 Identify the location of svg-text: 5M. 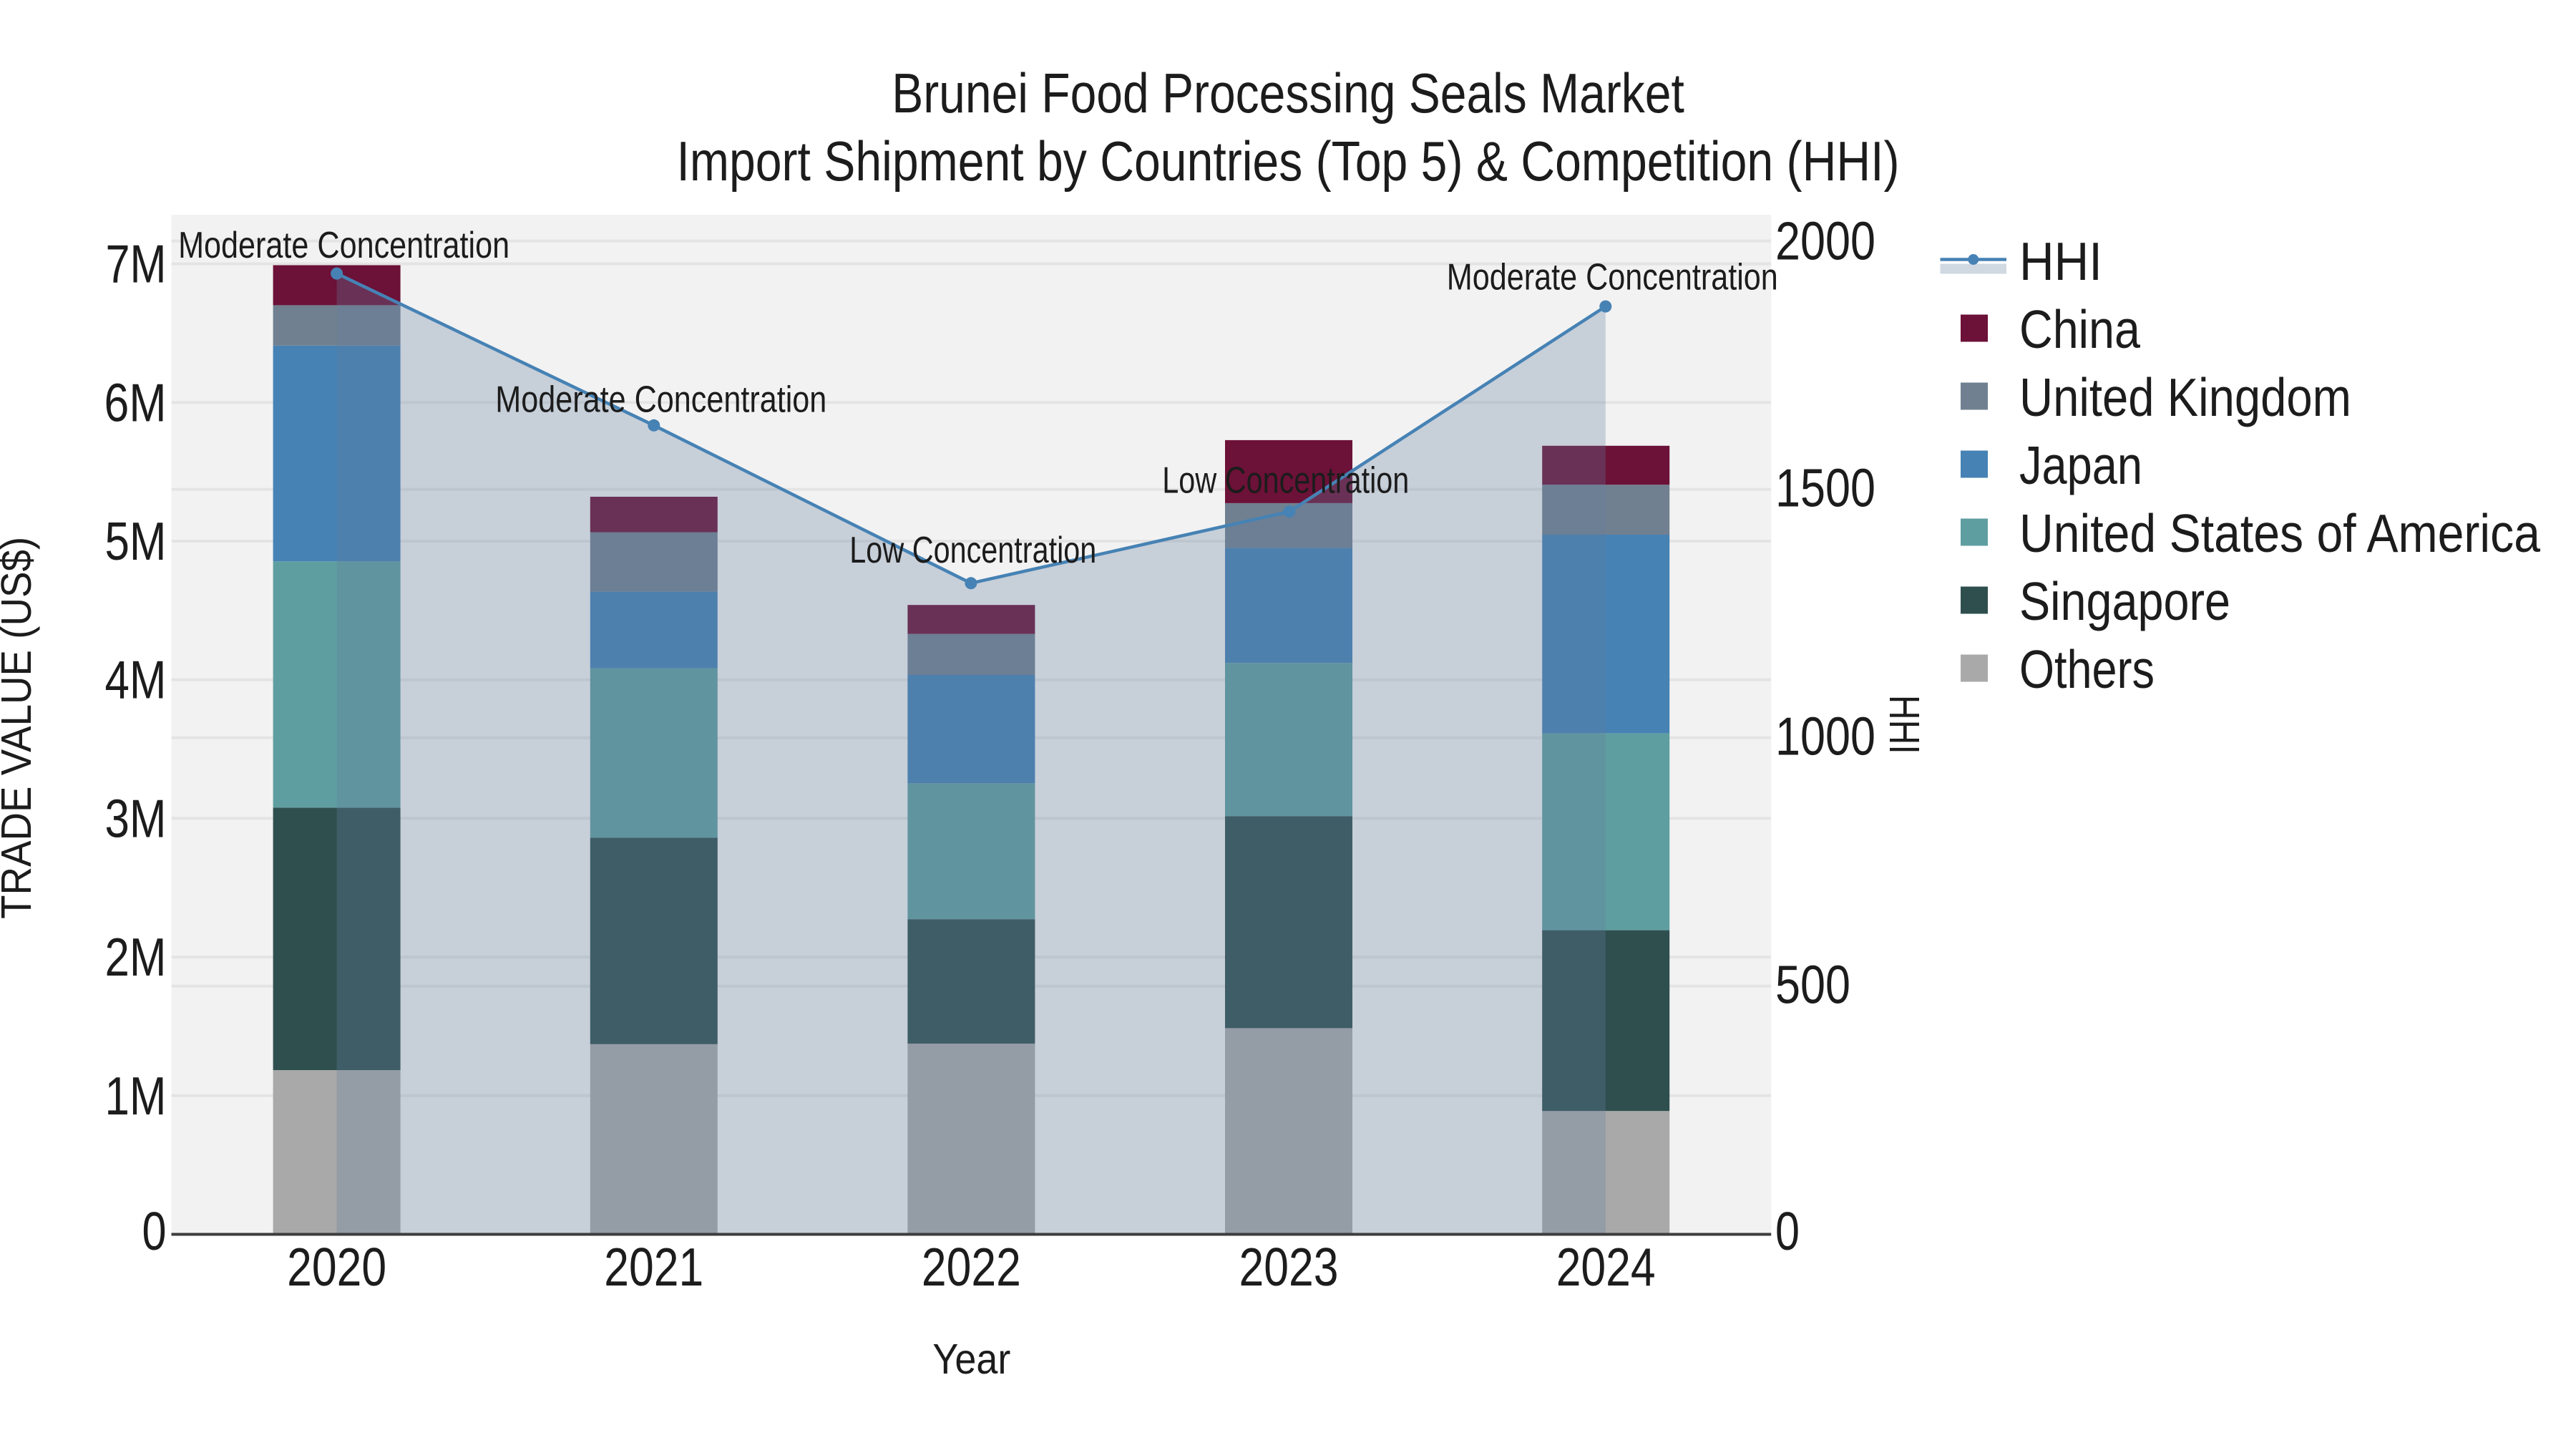
(136, 541).